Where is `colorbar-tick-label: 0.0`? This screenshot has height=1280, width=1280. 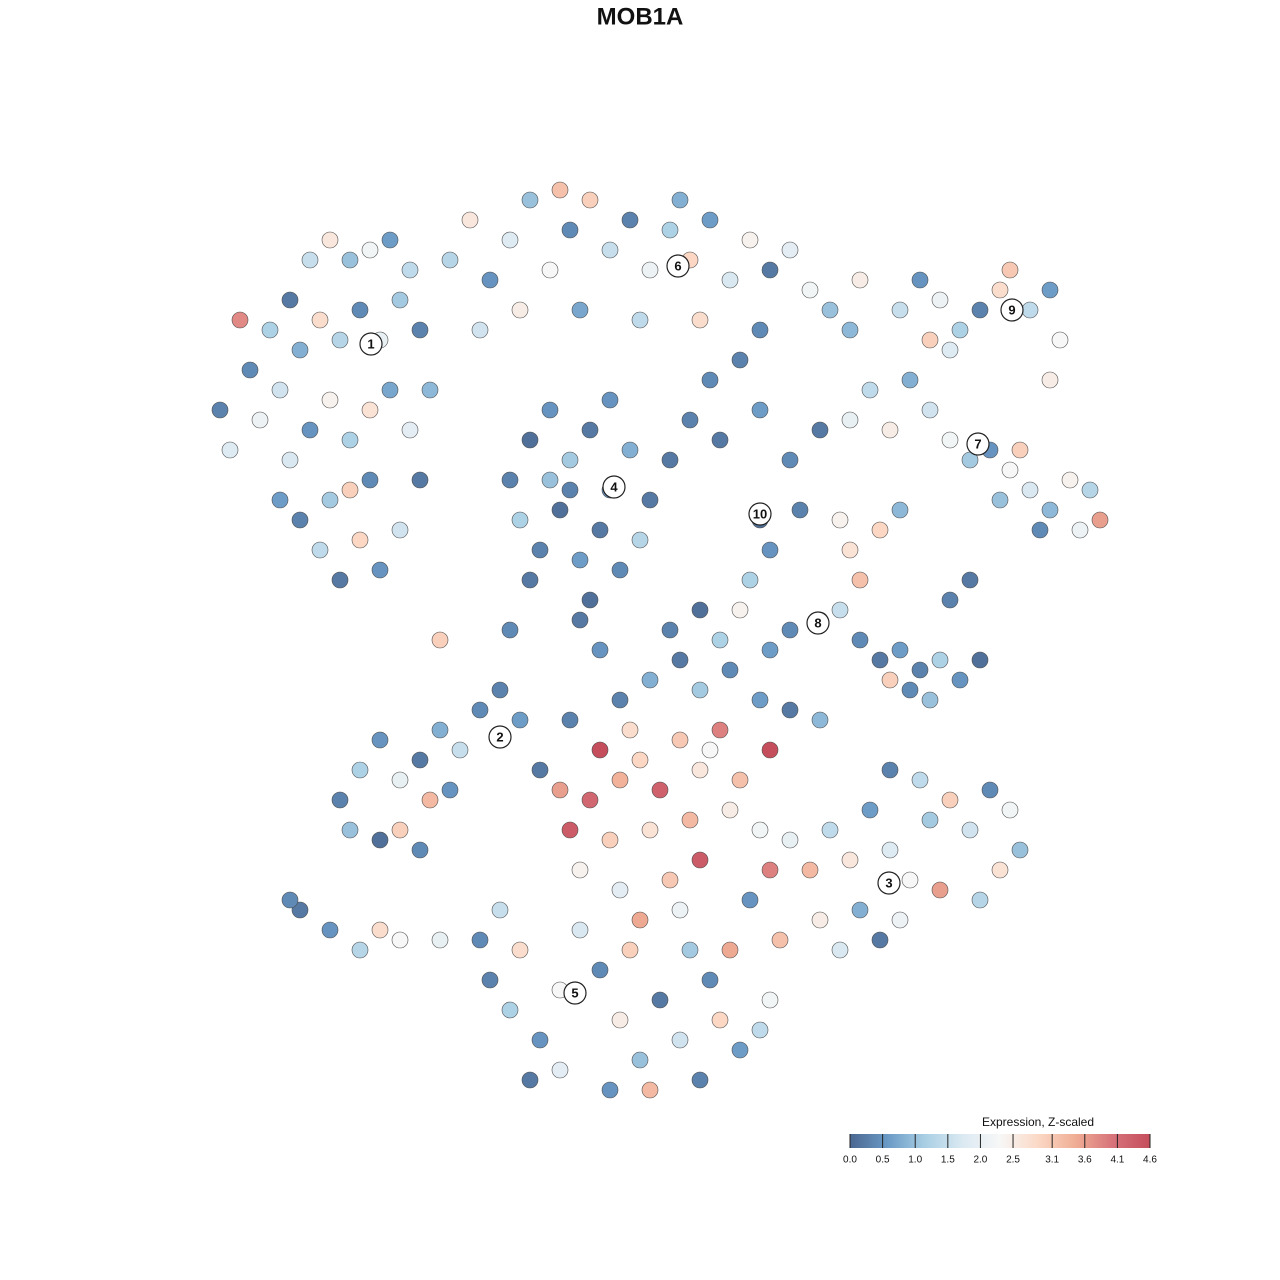 colorbar-tick-label: 0.0 is located at coordinates (850, 1160).